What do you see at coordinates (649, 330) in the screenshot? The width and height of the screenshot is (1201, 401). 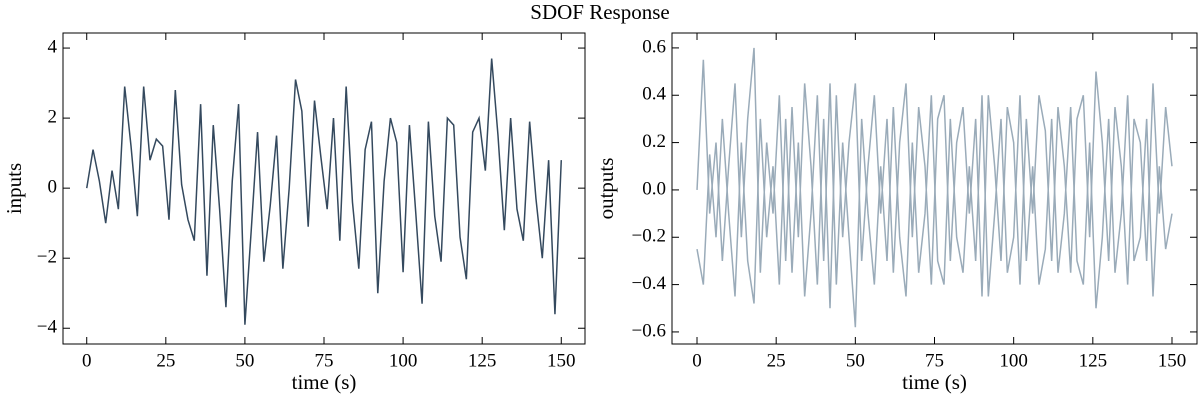 I see `y-tick-label: −0.6` at bounding box center [649, 330].